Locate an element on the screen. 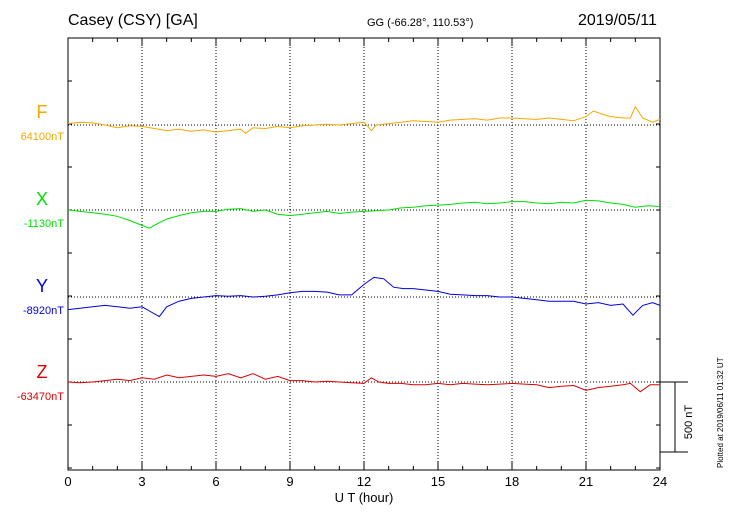 The height and width of the screenshot is (520, 730). channel-baseline-x: -1130nT is located at coordinates (44, 224).